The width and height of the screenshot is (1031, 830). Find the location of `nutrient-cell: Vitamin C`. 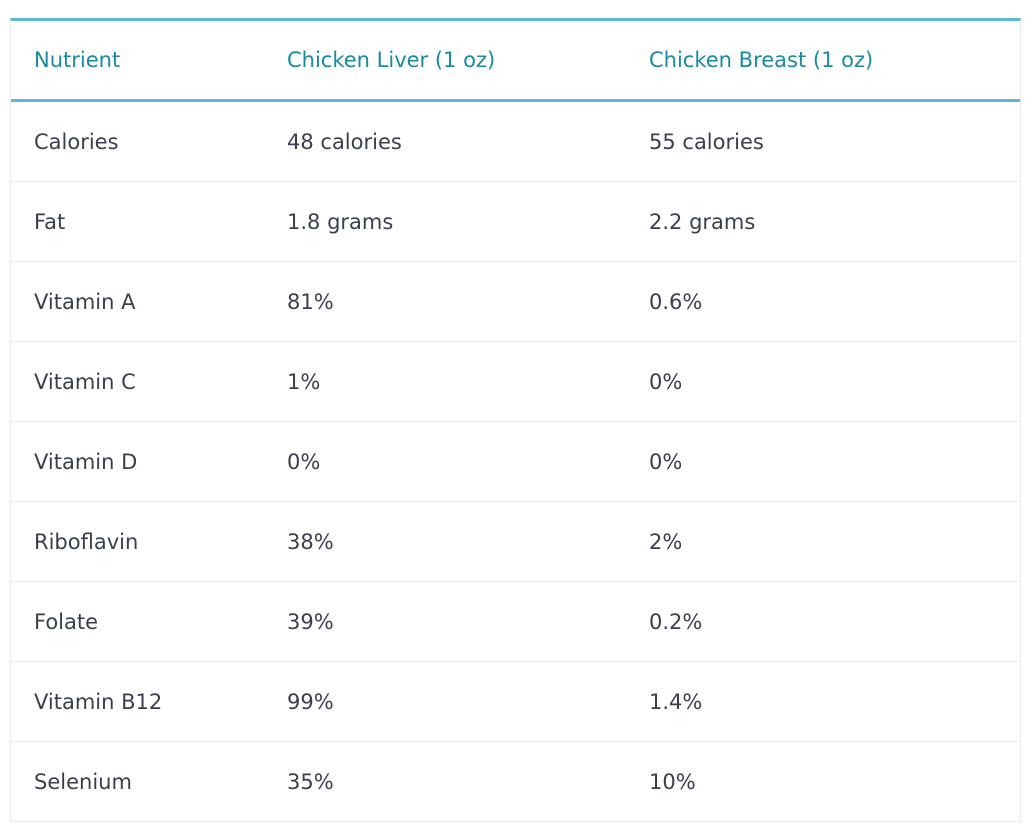

nutrient-cell: Vitamin C is located at coordinates (137, 381).